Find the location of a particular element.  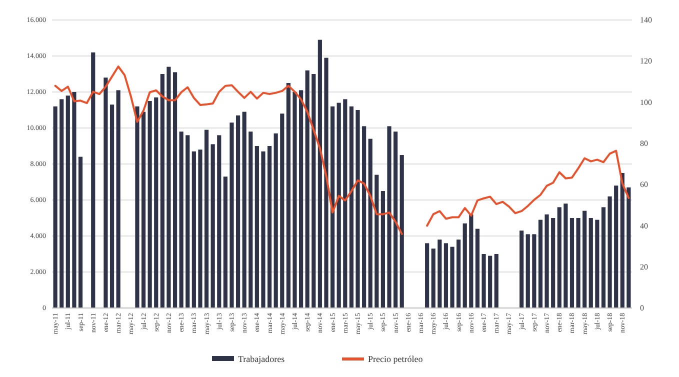

y2-tick-label: 80 is located at coordinates (644, 143).